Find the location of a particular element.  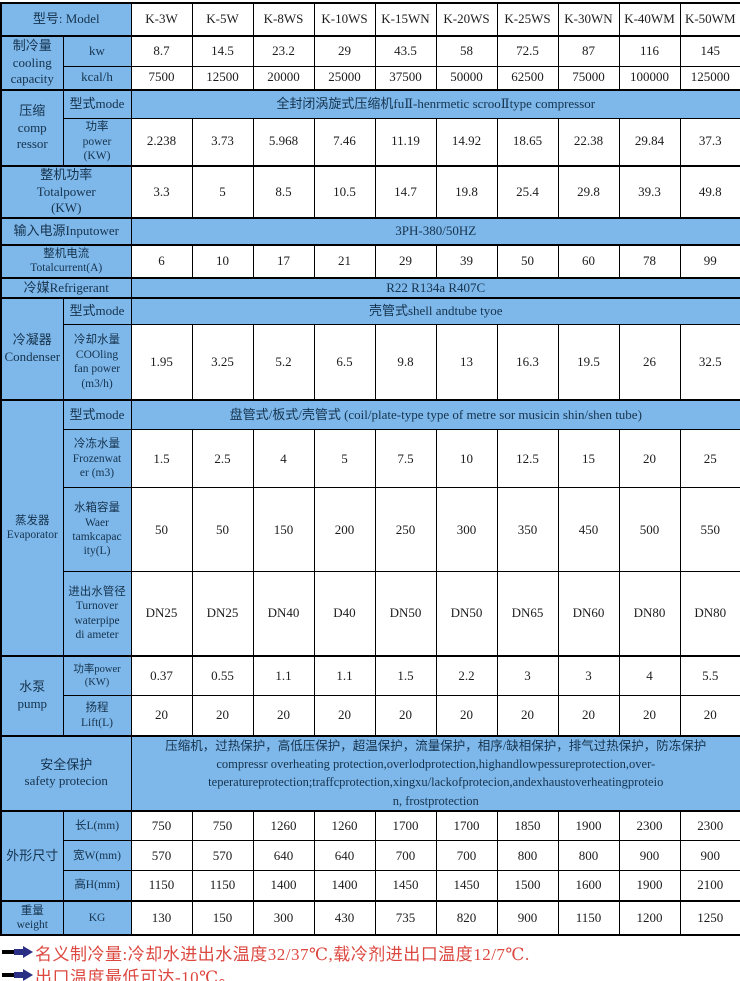

spec-value-cell: 25 is located at coordinates (709, 459).